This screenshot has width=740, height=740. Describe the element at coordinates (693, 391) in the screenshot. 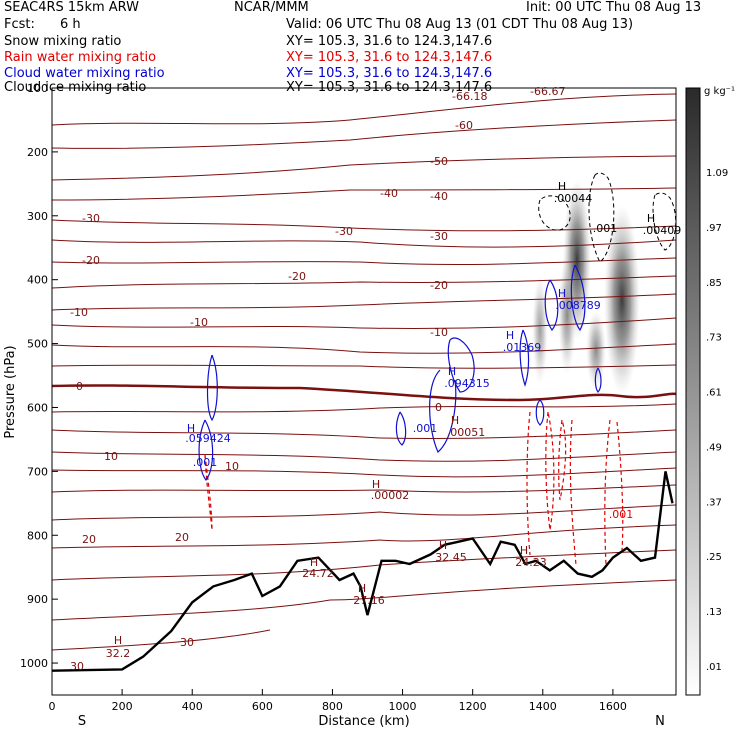

I see `colorbar-ramp` at that location.